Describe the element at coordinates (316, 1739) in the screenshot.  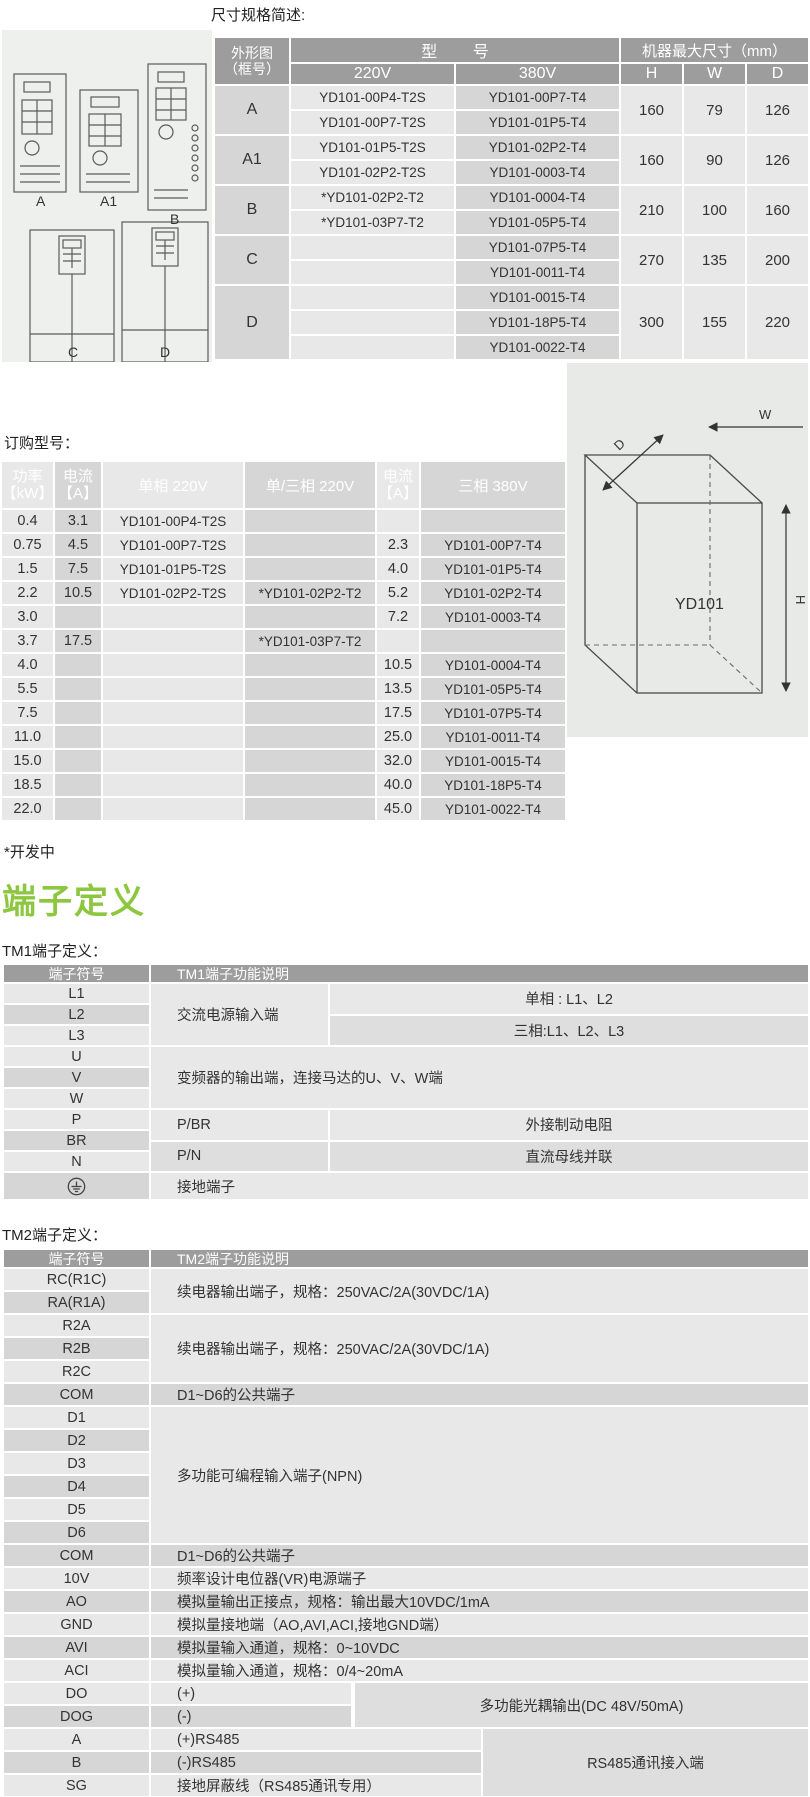
I see `terminal-function: (+)RS485` at that location.